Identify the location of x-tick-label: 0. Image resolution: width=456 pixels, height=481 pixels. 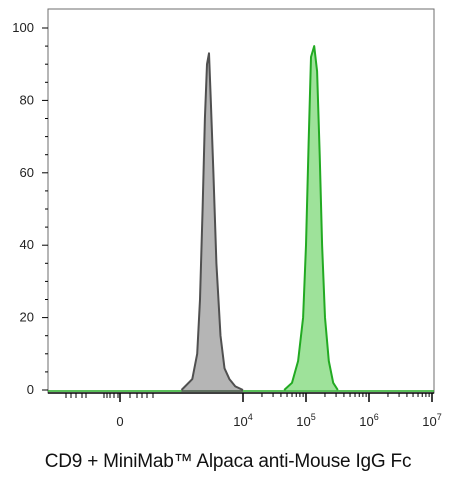
(119, 421).